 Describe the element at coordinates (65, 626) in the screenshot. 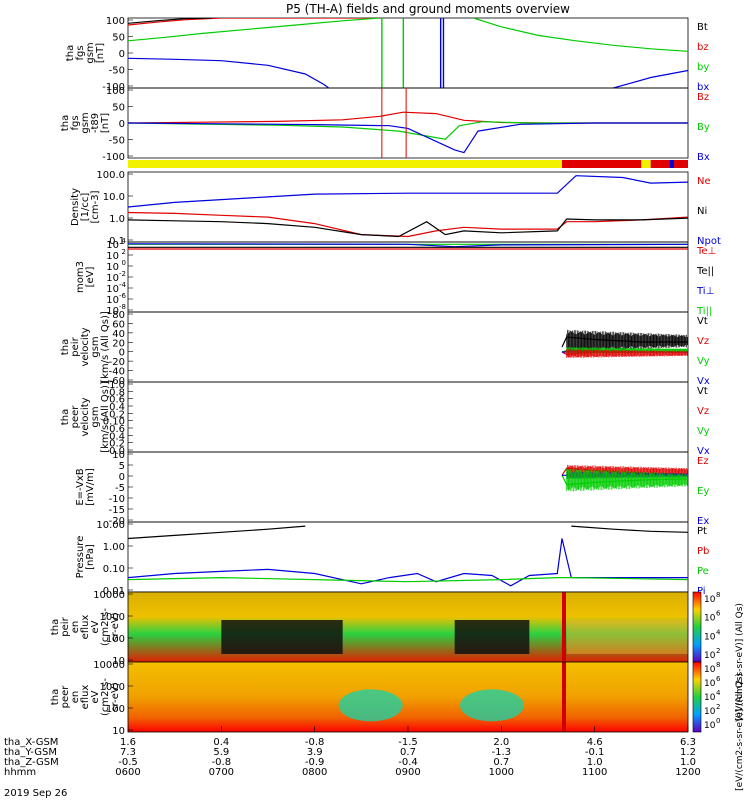

I see `y-axis-label: peir` at that location.